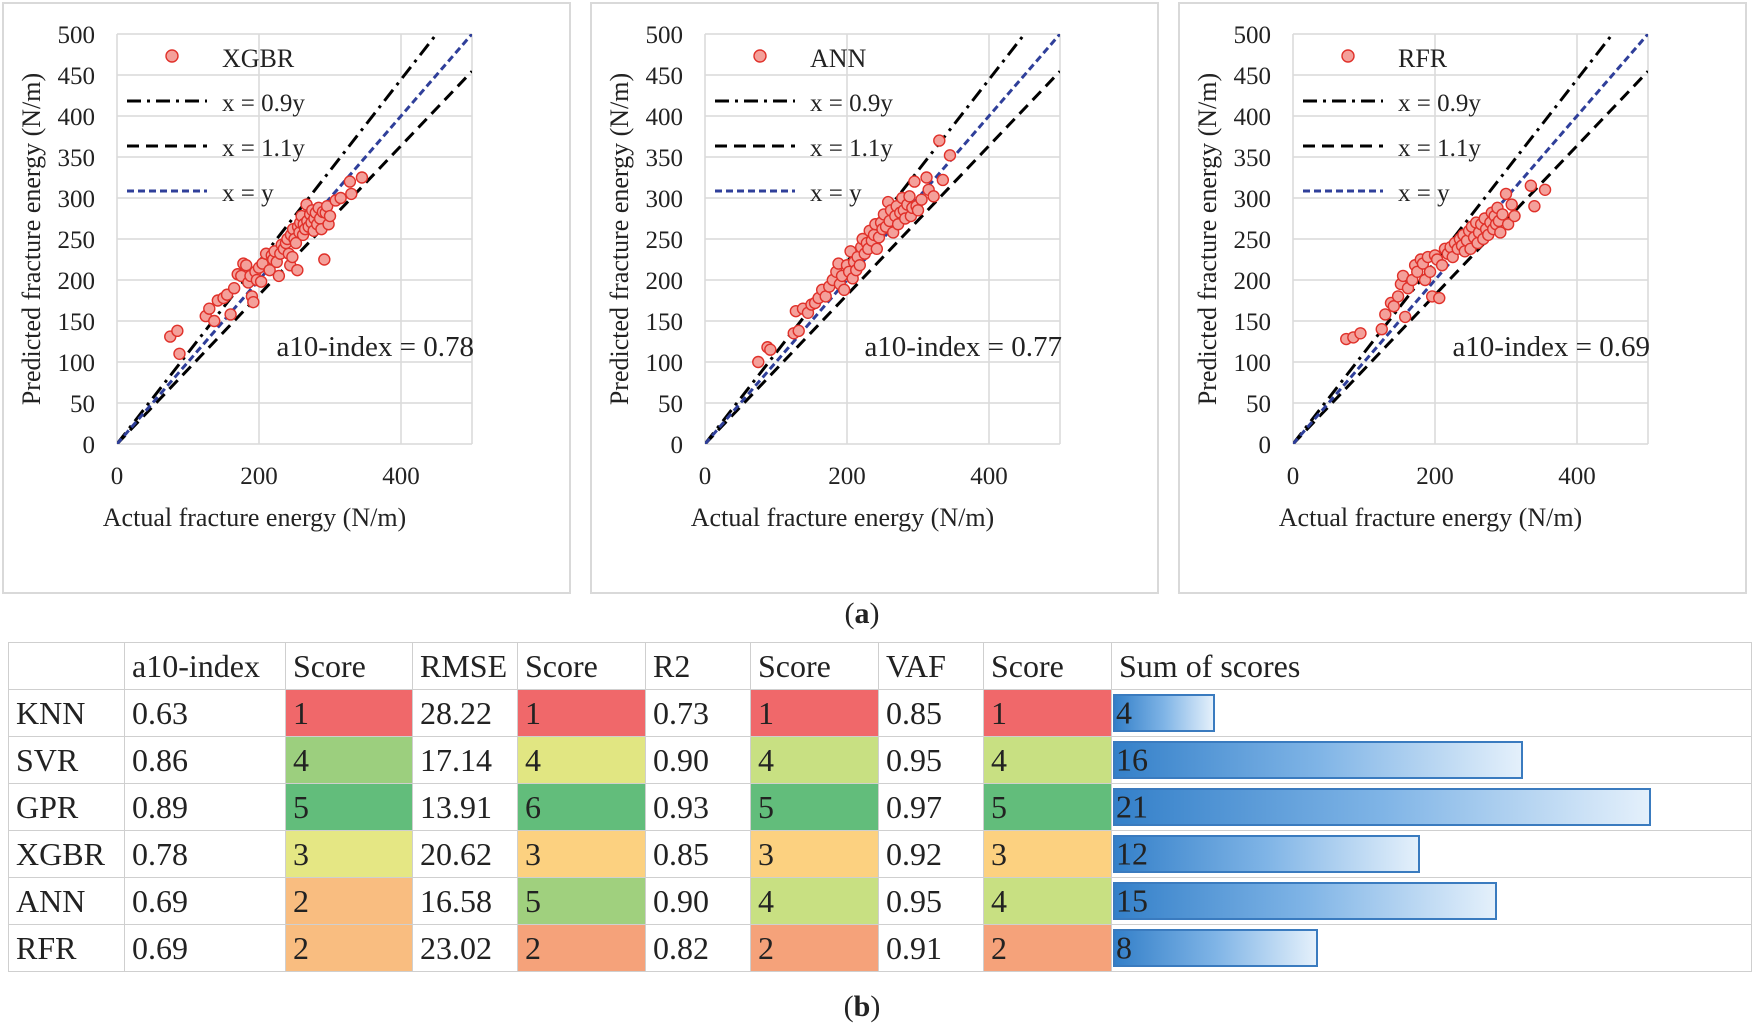 This screenshot has width=1755, height=1036. I want to click on vaf-cell: 0.92, so click(931, 854).